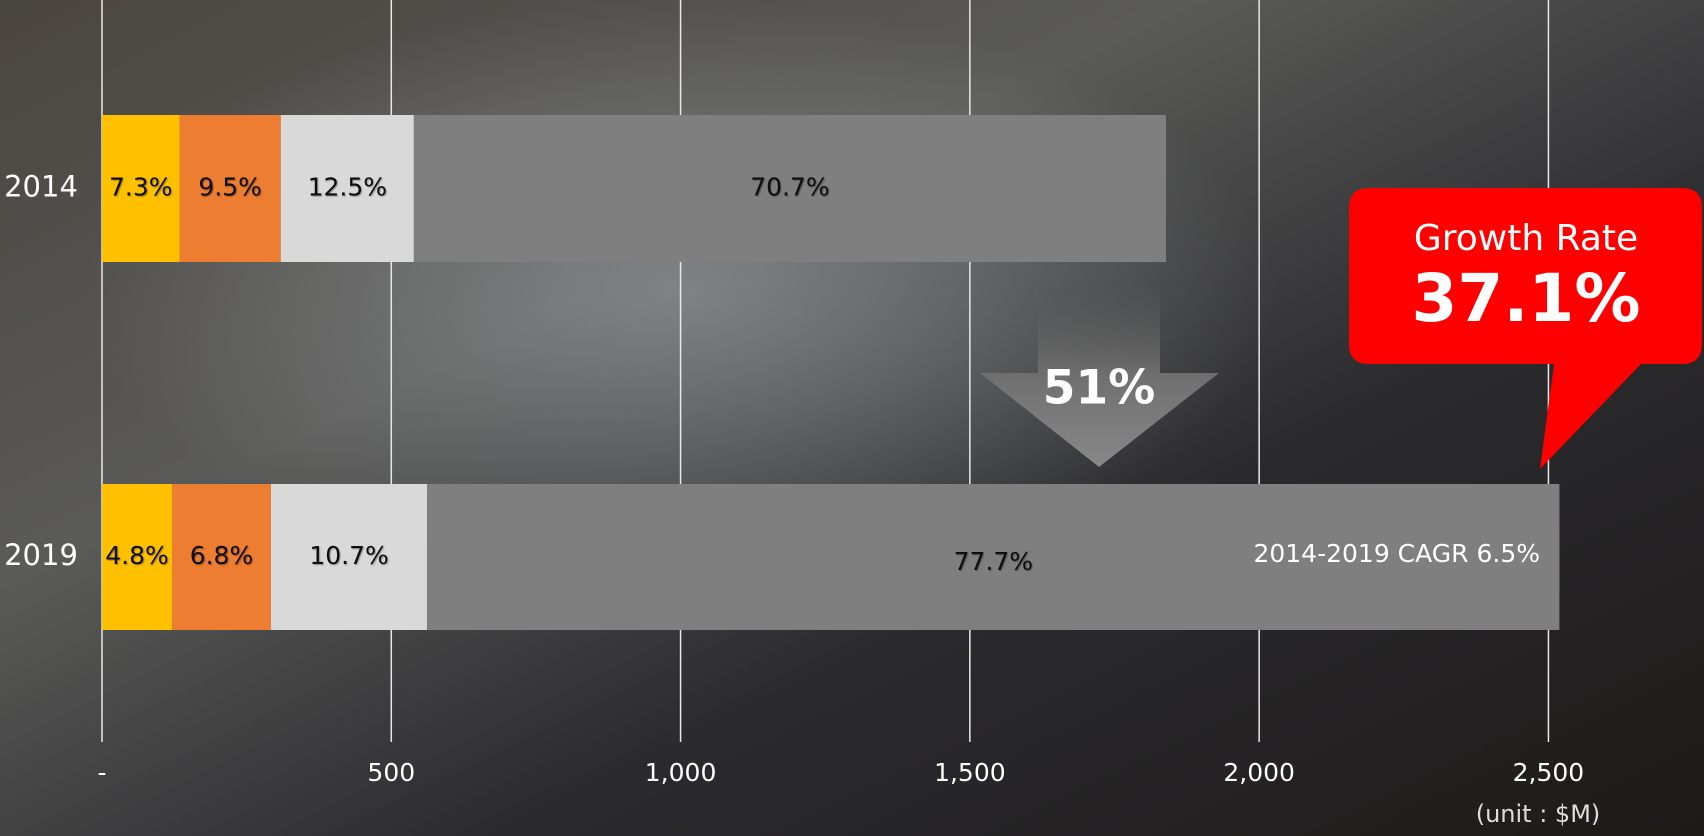 This screenshot has height=836, width=1704. What do you see at coordinates (1396, 553) in the screenshot?
I see `cagr-label: 2014-2019 CAGR 6.5%` at bounding box center [1396, 553].